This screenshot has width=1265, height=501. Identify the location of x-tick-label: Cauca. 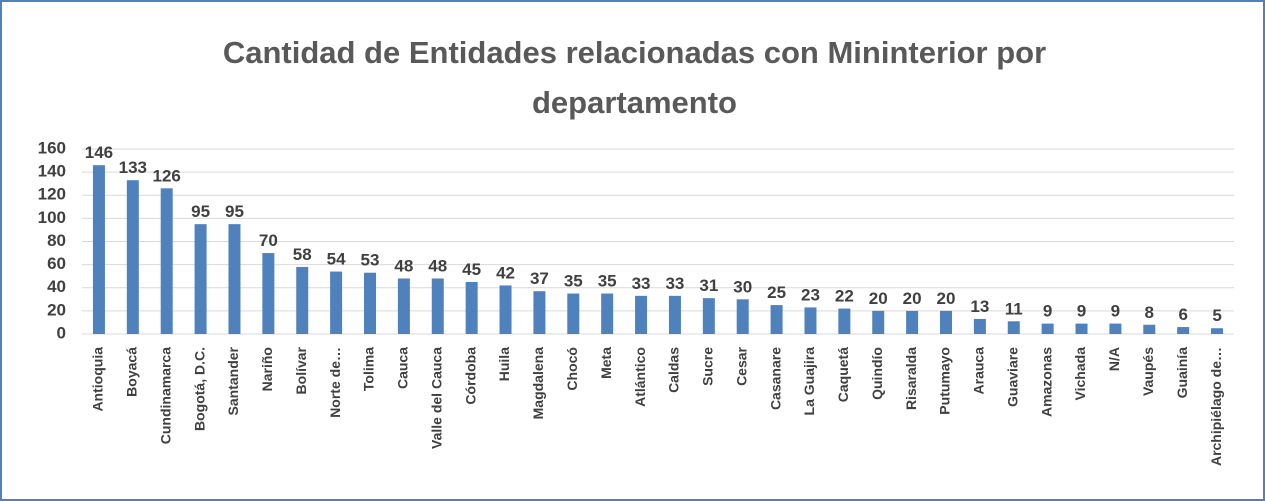
(403, 368).